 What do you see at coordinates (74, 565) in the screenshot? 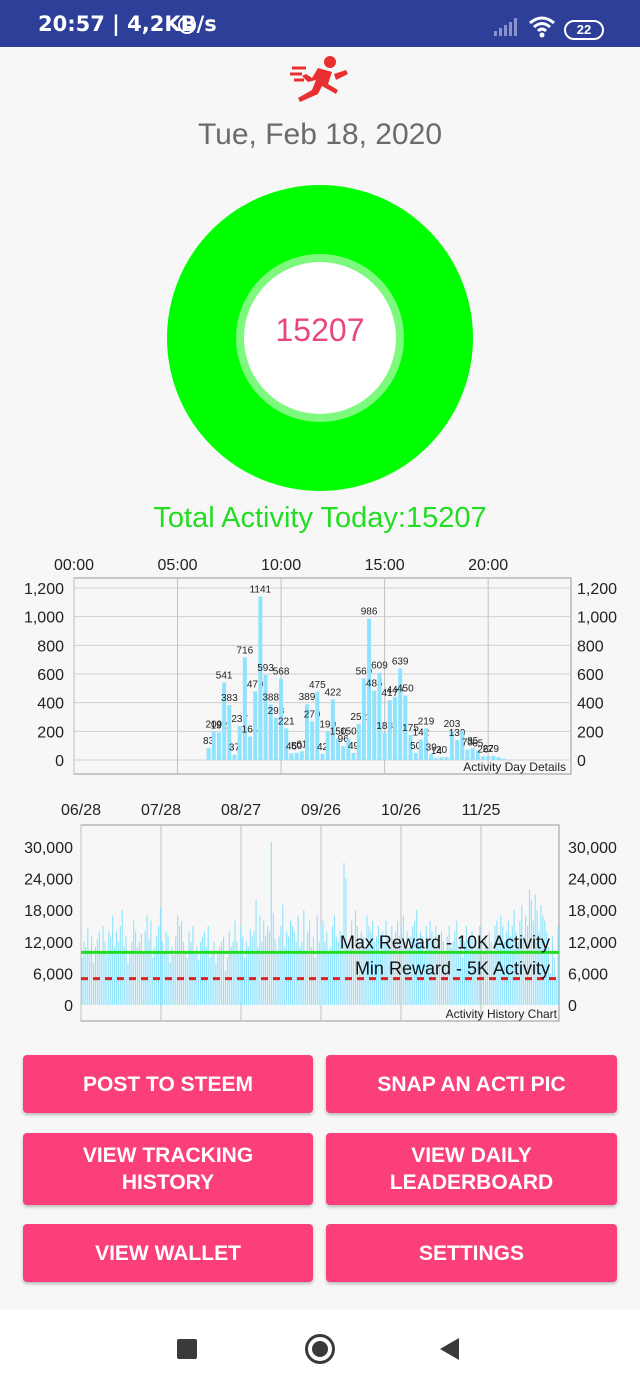
I see `x-tick-label: 00:00` at bounding box center [74, 565].